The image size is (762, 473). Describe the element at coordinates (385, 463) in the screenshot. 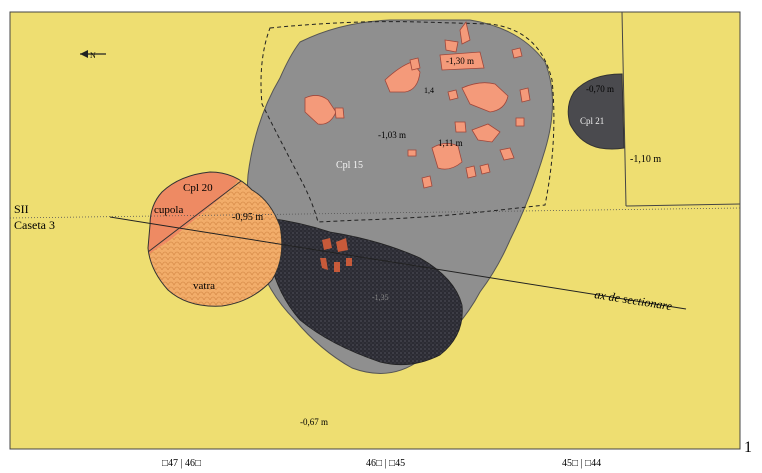

I see `grid-label-2: 46□ | □45` at that location.